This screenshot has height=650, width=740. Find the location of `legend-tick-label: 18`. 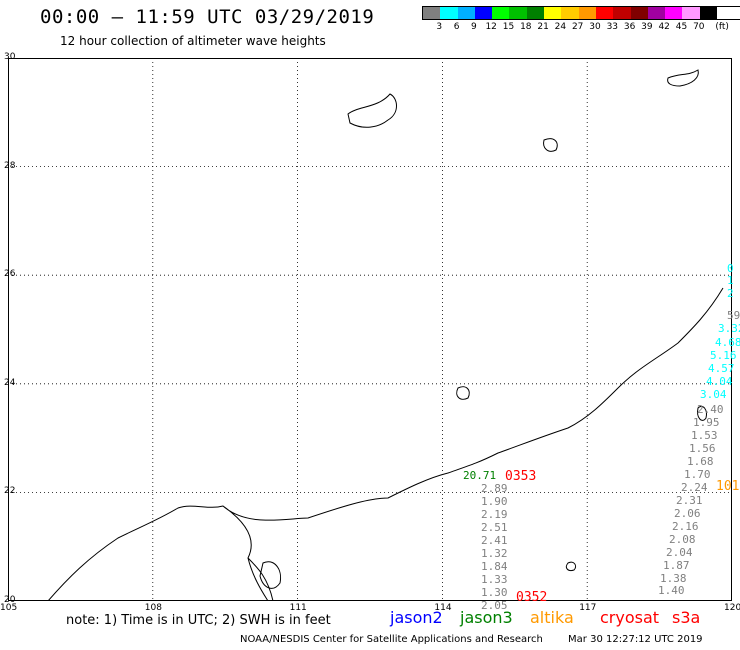

legend-tick-label: 18 is located at coordinates (526, 27).